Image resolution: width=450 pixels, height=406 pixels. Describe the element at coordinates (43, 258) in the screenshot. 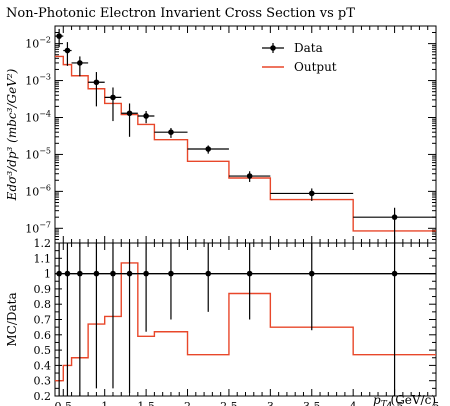

I see `y-tick-label: 1.1` at that location.